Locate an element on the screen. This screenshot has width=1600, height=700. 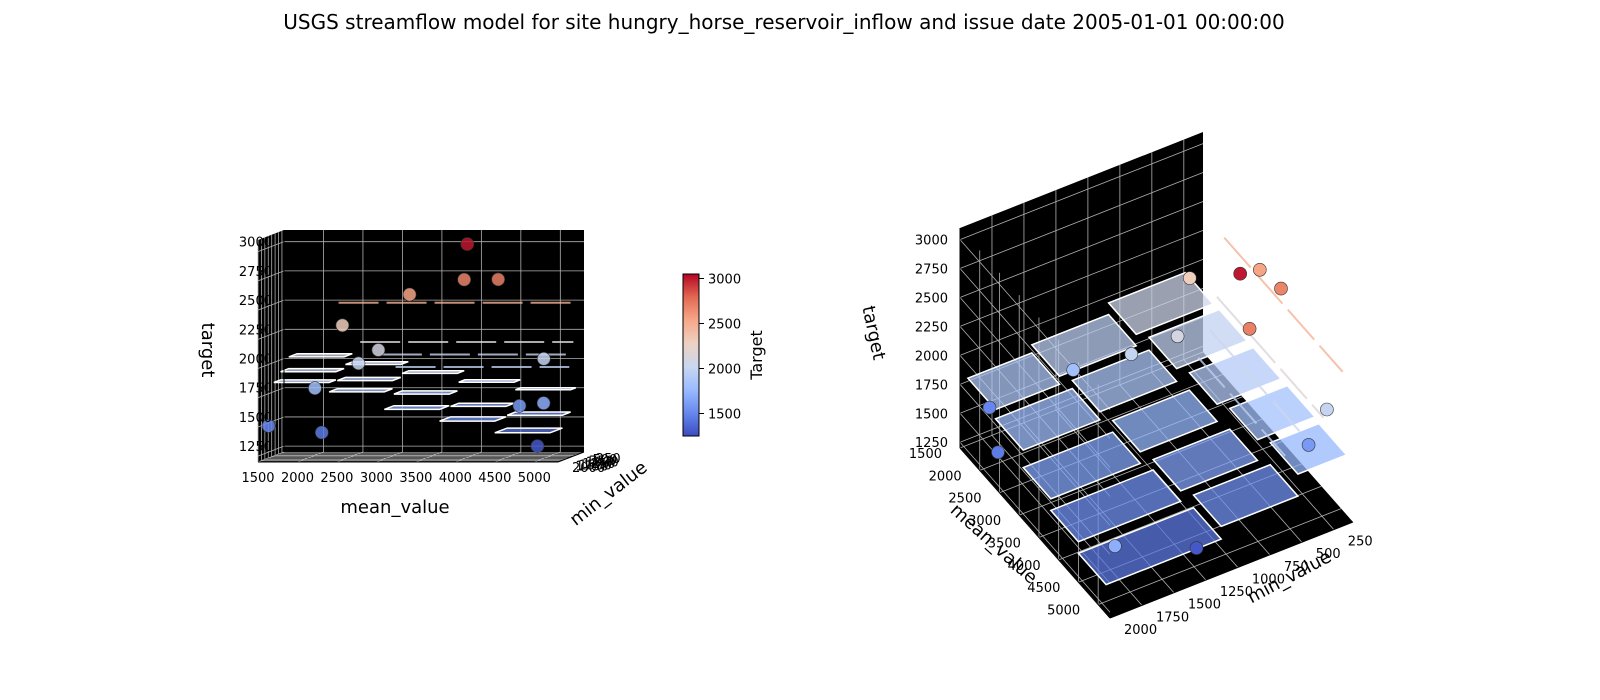
y-axis-line is located at coordinates (571, 457).